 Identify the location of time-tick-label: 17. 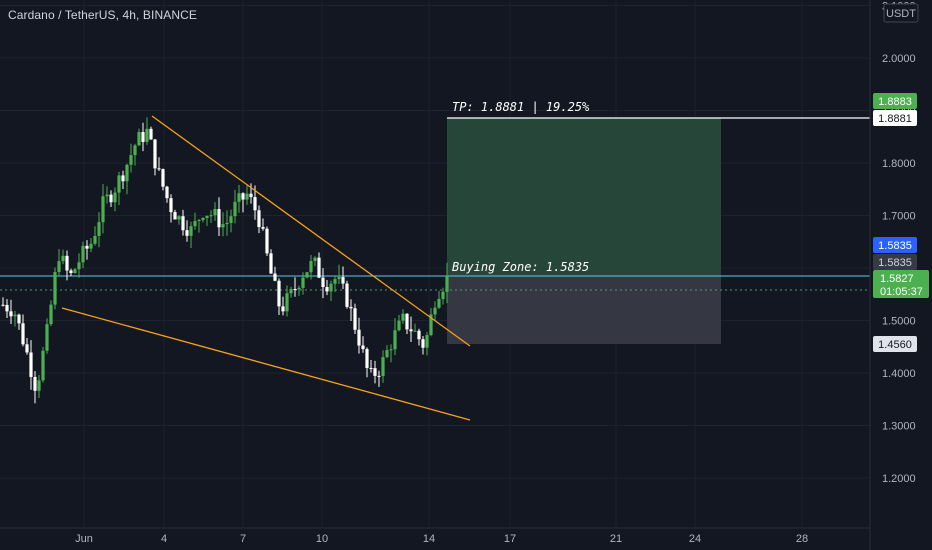
(510, 539).